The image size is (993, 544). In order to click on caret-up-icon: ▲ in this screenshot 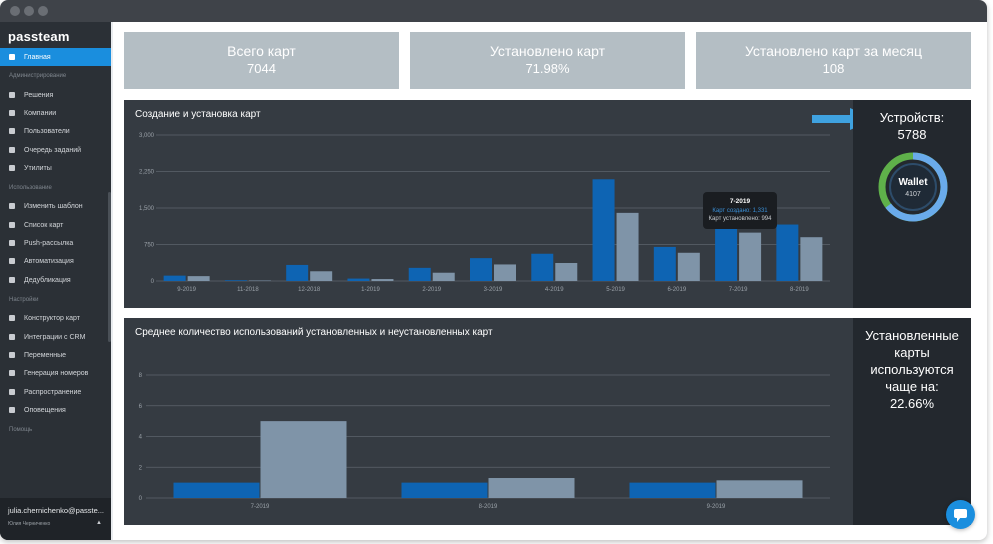, I will do `click(99, 523)`.